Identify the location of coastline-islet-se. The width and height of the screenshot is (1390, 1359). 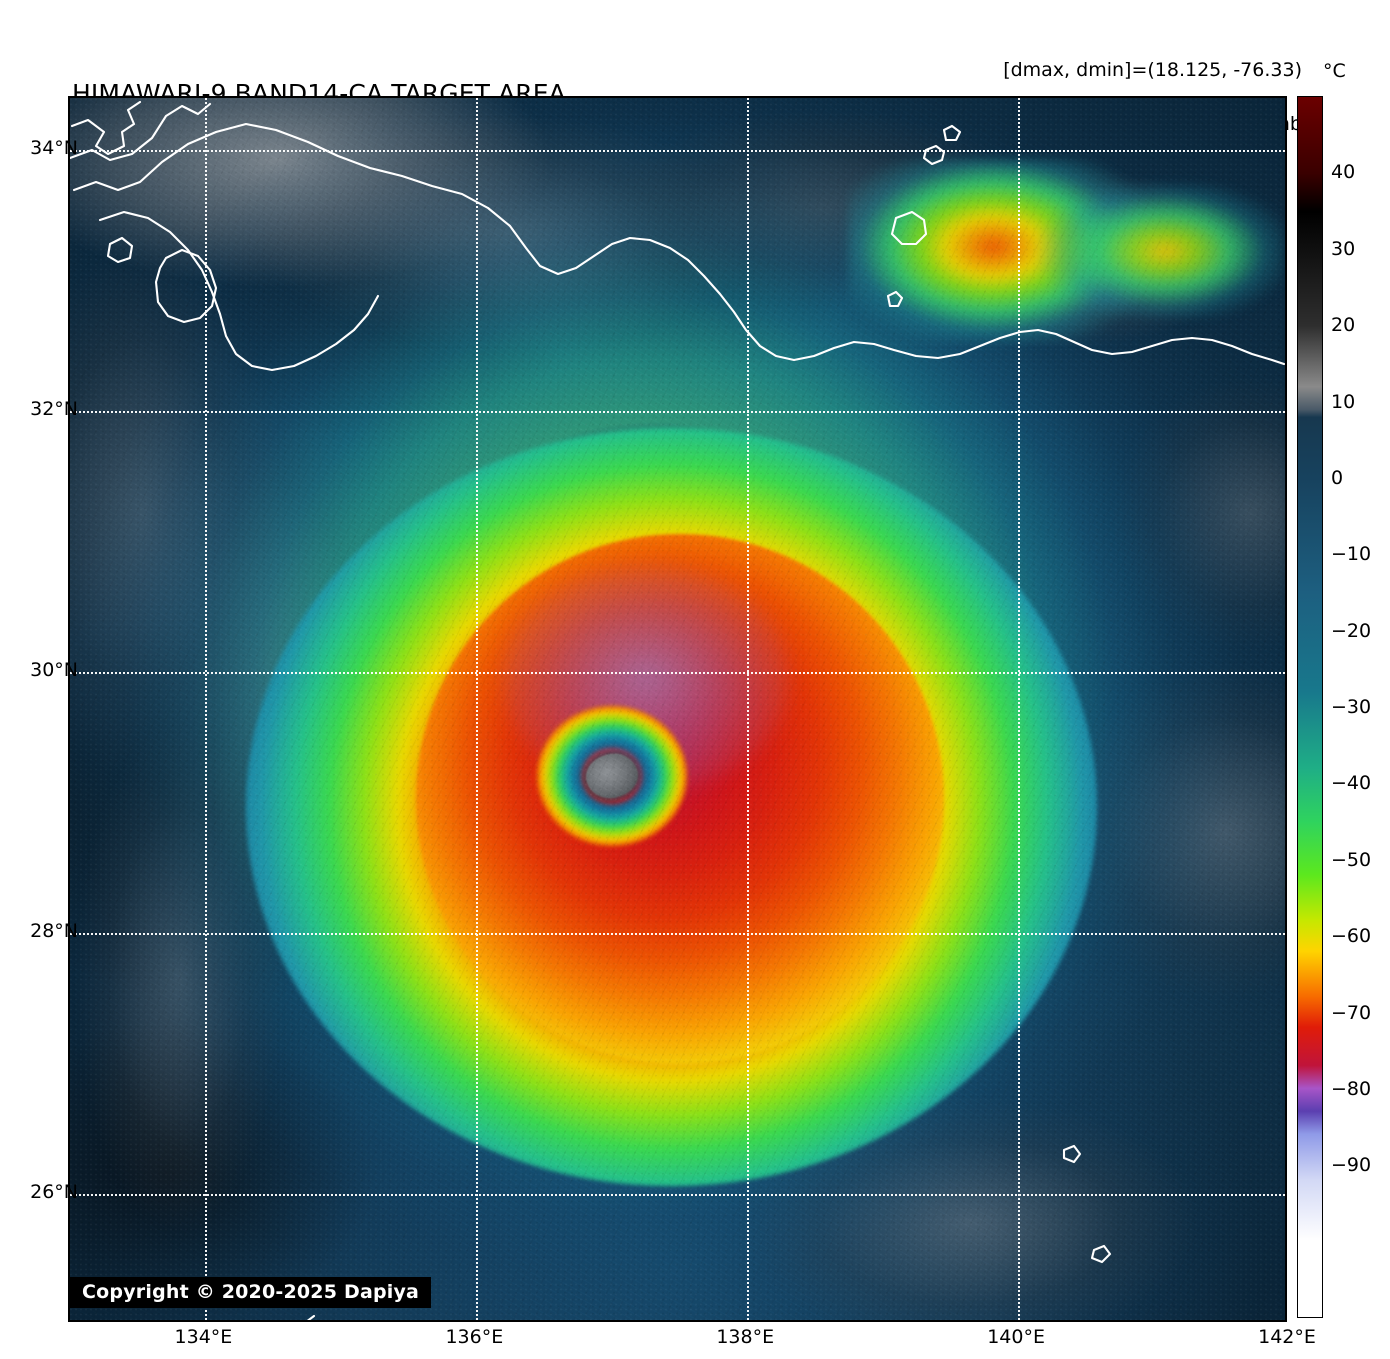
(1072, 1154).